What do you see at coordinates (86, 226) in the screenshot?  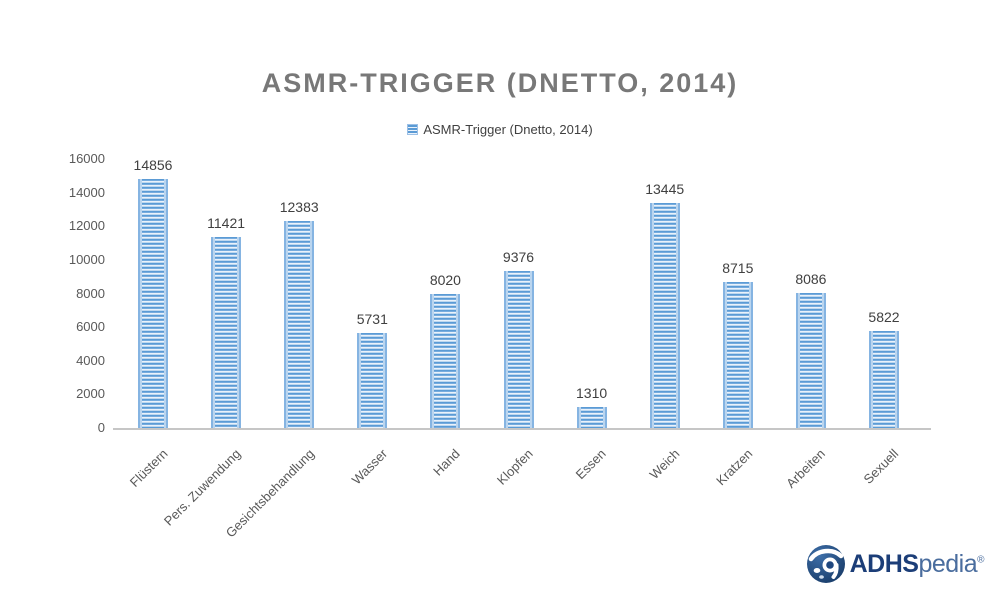 I see `y-axis-tick-label: 12000` at bounding box center [86, 226].